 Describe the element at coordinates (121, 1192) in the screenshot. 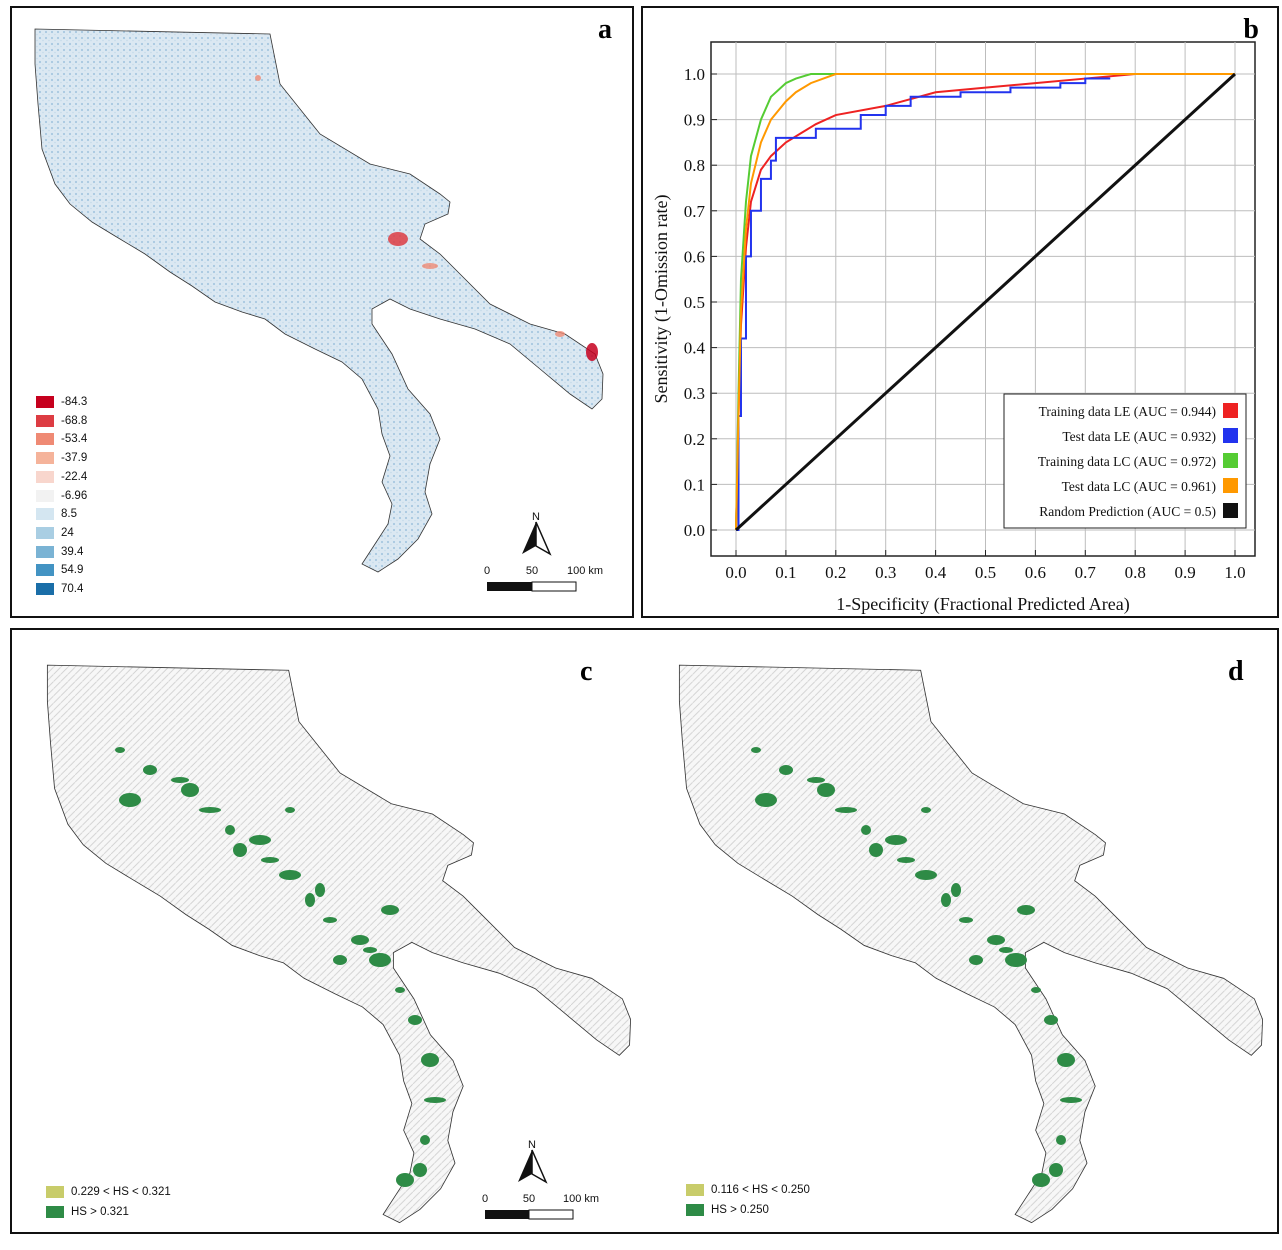

I see `legend-label: 0.229 < HS < 0.321` at that location.